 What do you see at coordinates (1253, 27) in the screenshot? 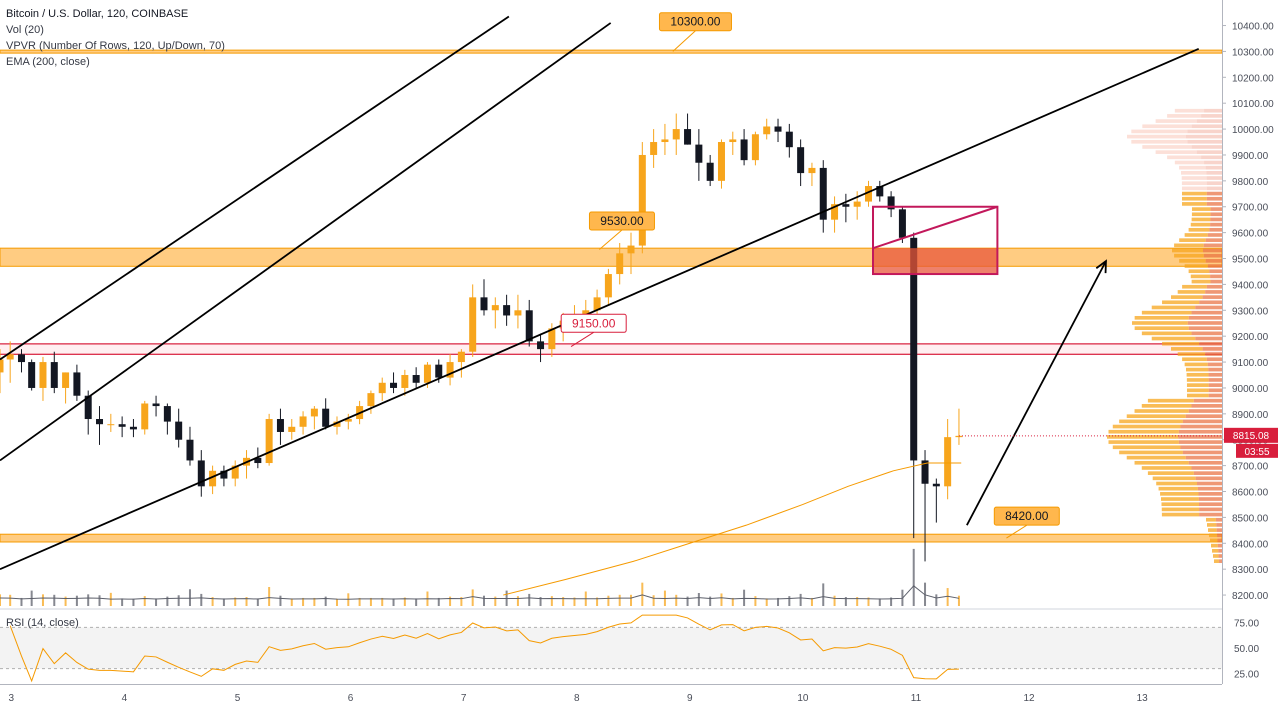
I see `price-tick-label: 10400.00` at bounding box center [1253, 27].